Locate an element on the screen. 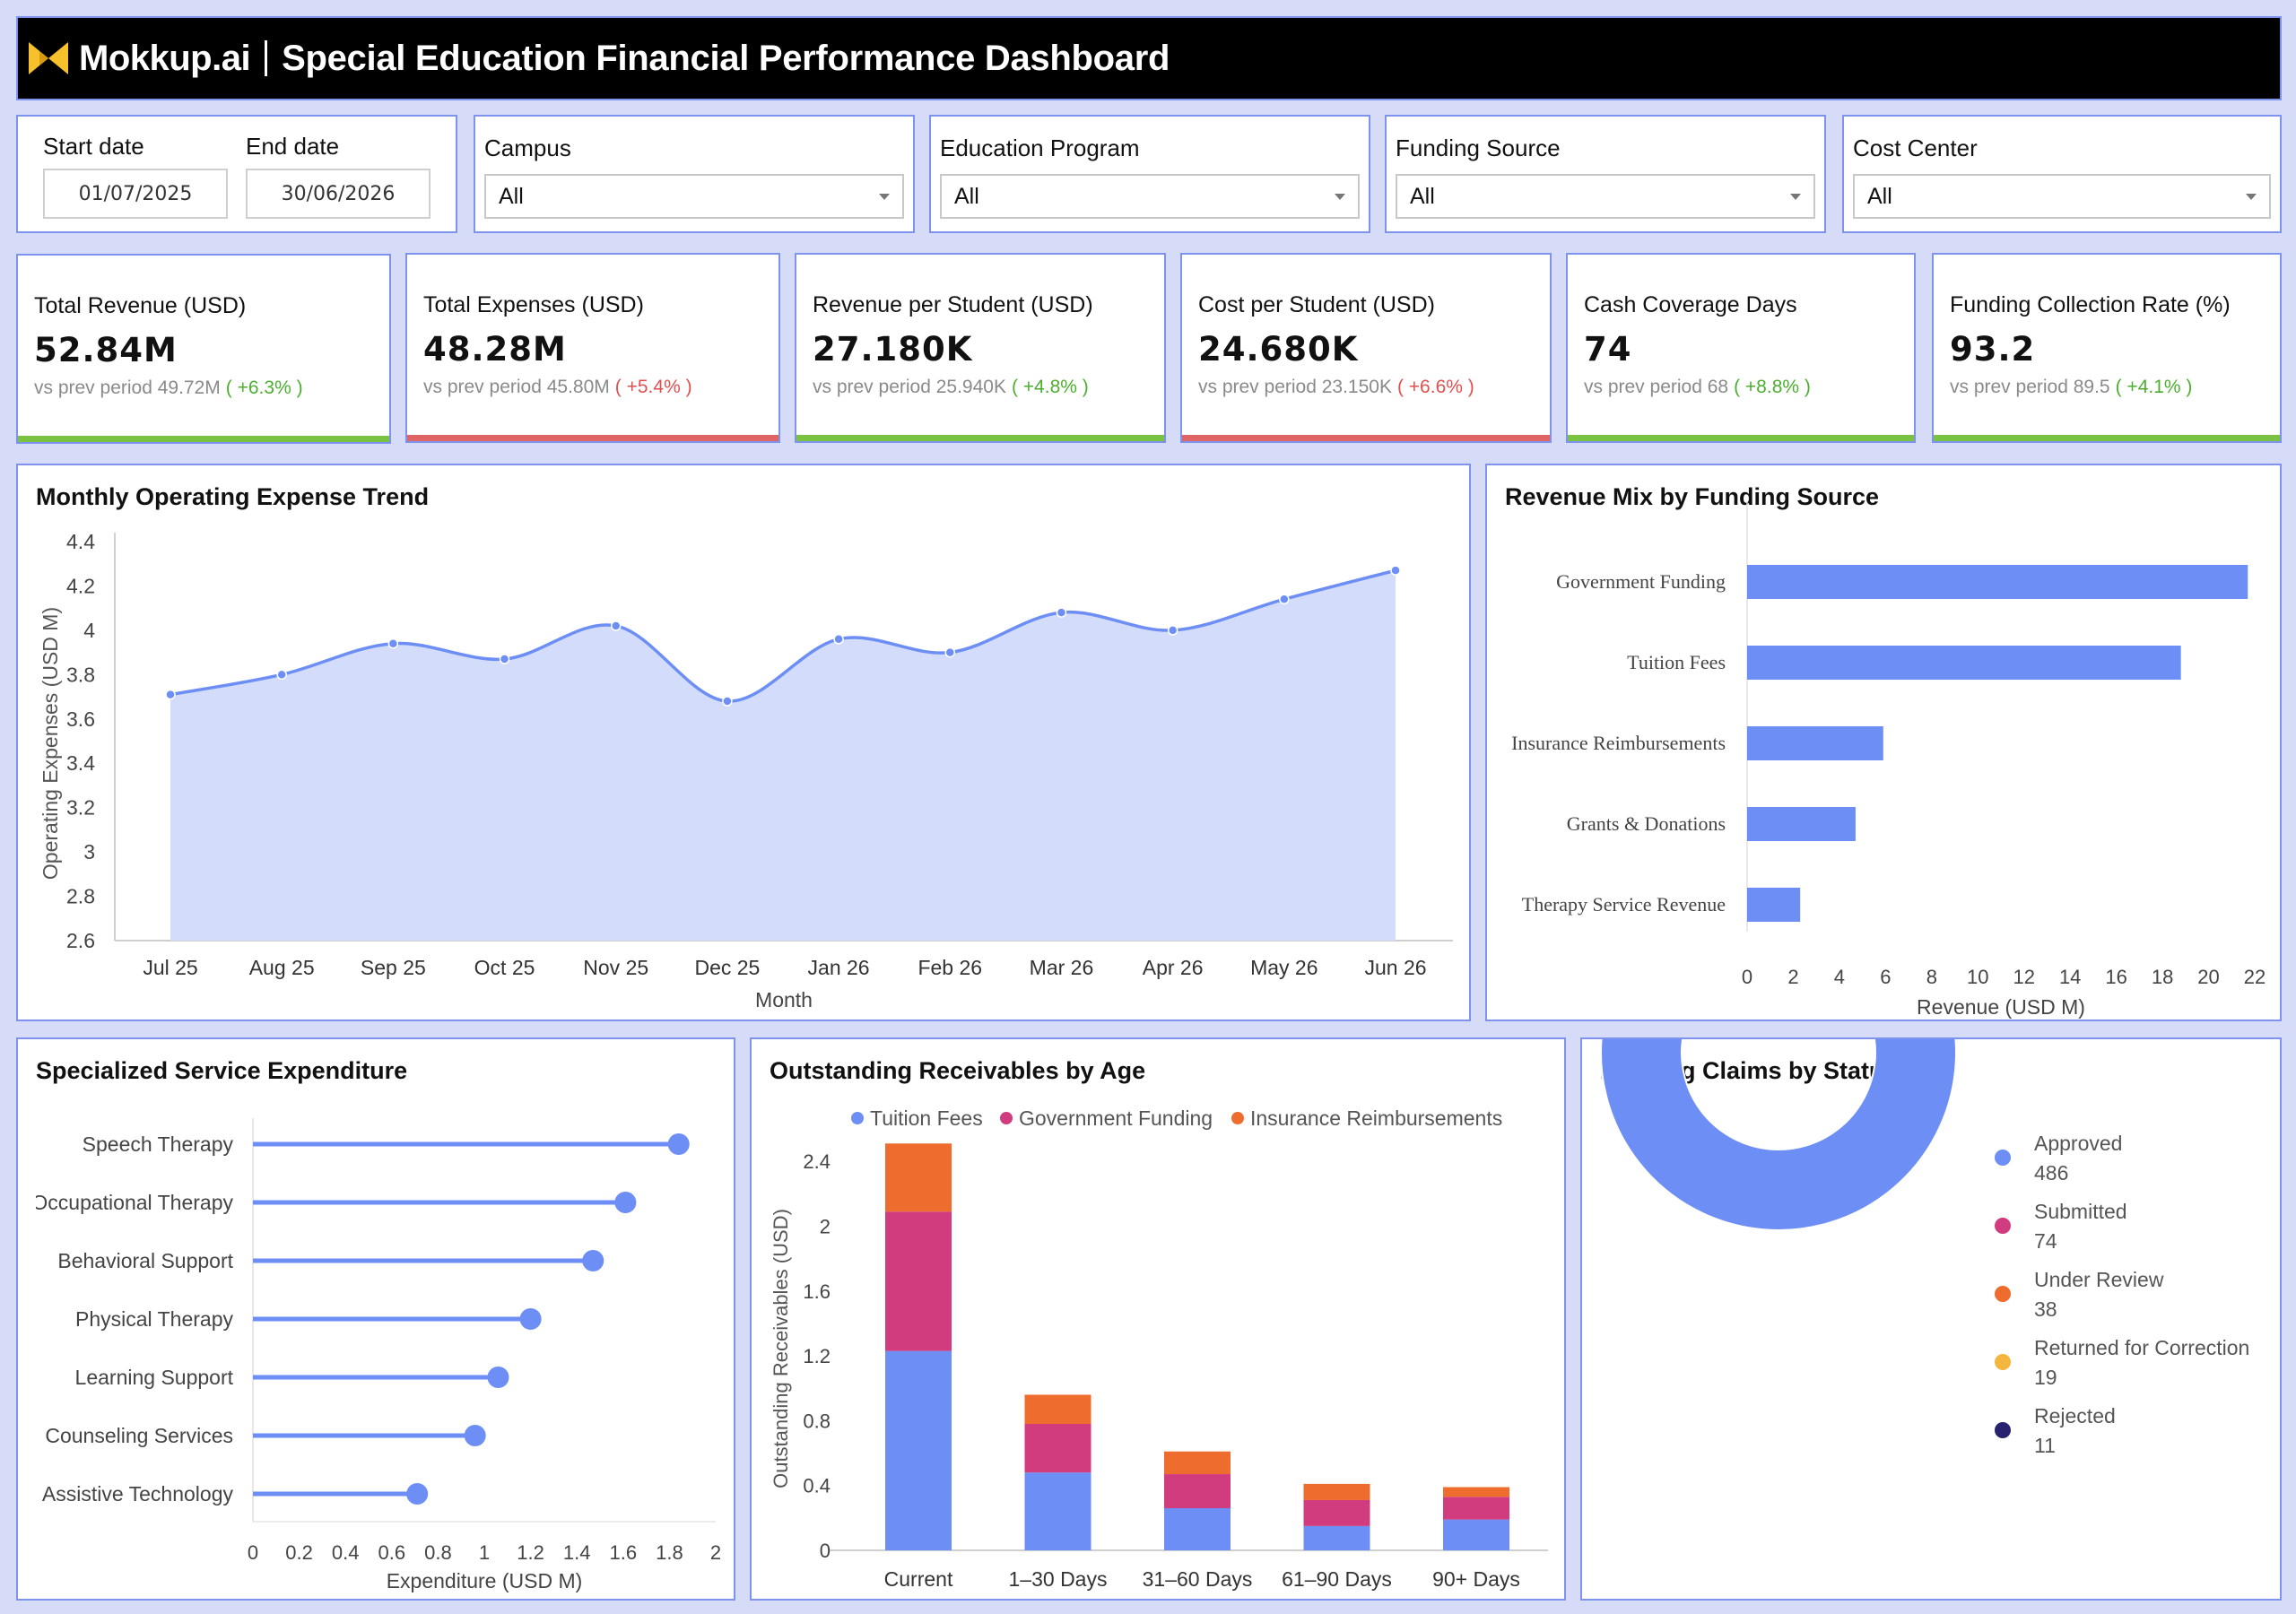 The width and height of the screenshot is (2296, 1614). x-tick-label: 6 is located at coordinates (1885, 977).